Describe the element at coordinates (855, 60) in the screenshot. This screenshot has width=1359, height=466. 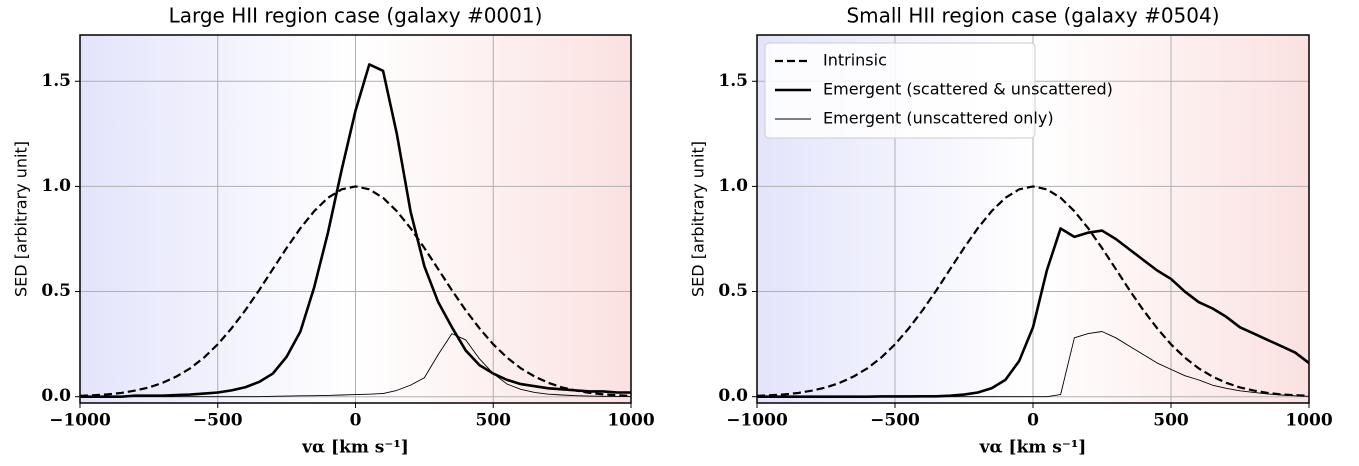
I see `legend-label: Intrinsic` at that location.